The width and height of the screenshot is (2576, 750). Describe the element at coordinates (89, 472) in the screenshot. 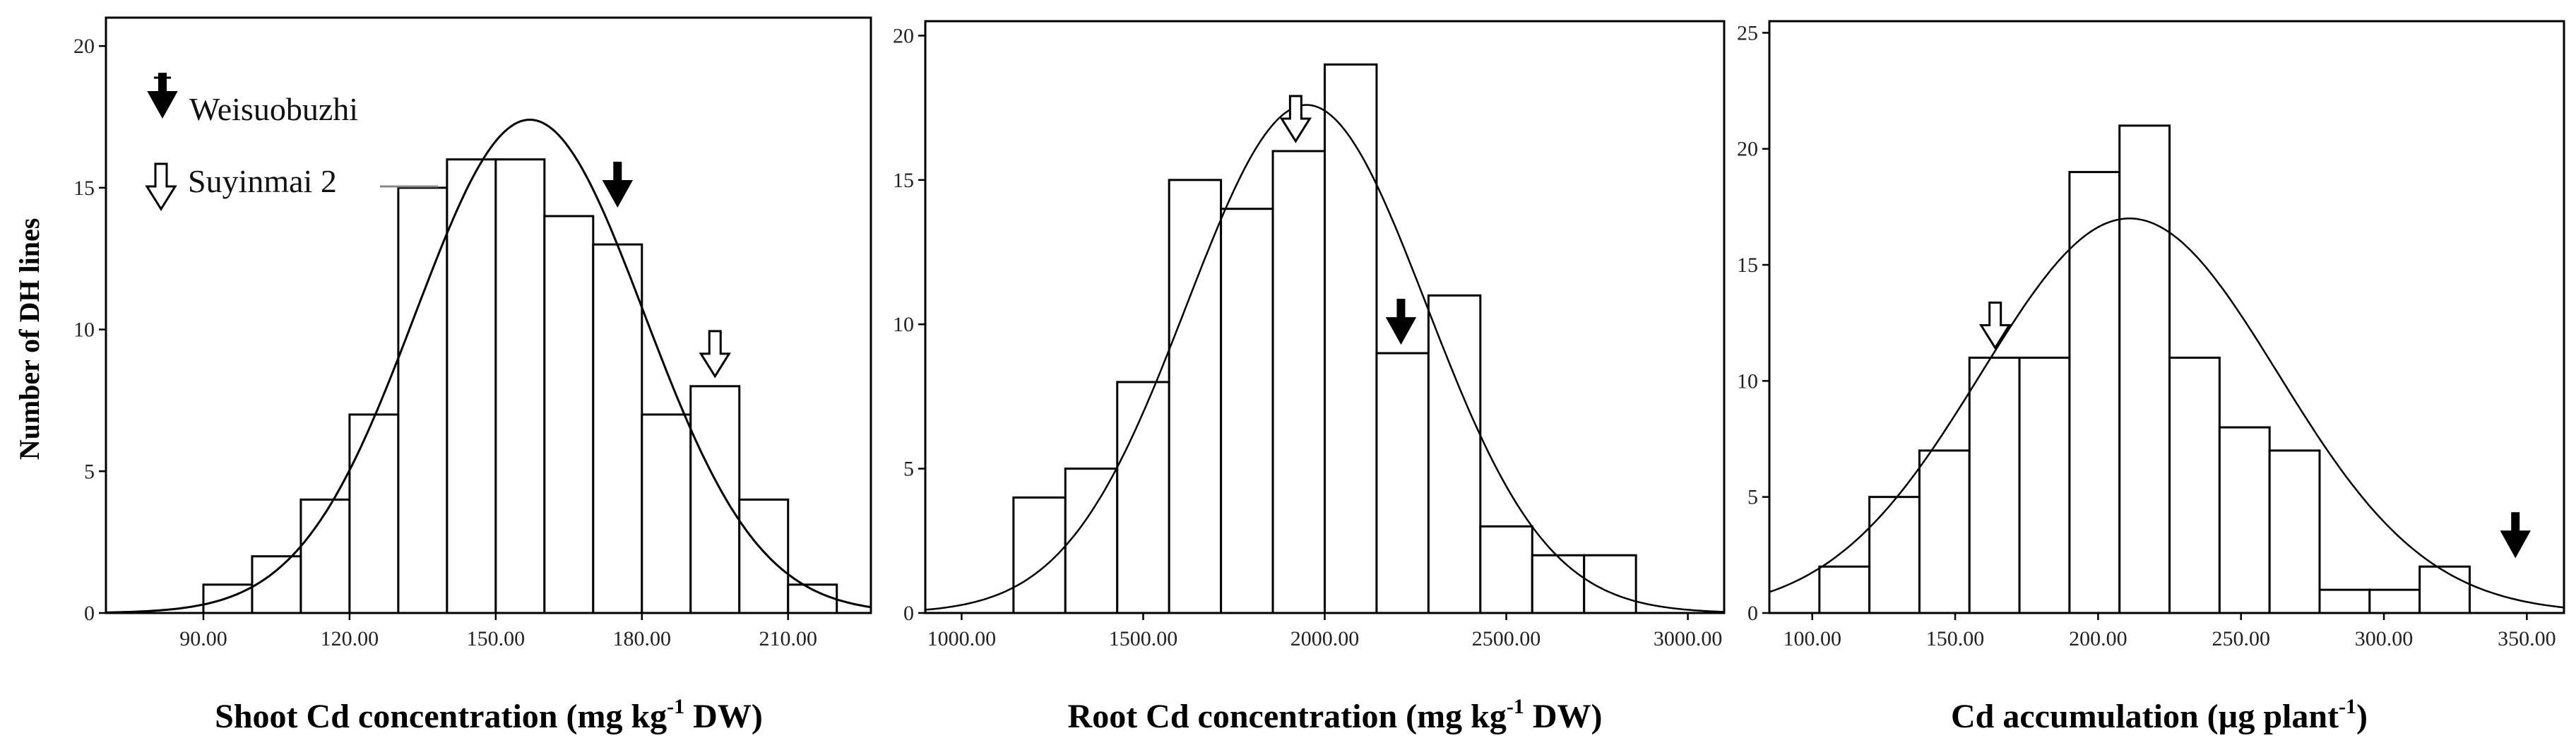

I see `y-tick-label-shoot-1: 5` at that location.